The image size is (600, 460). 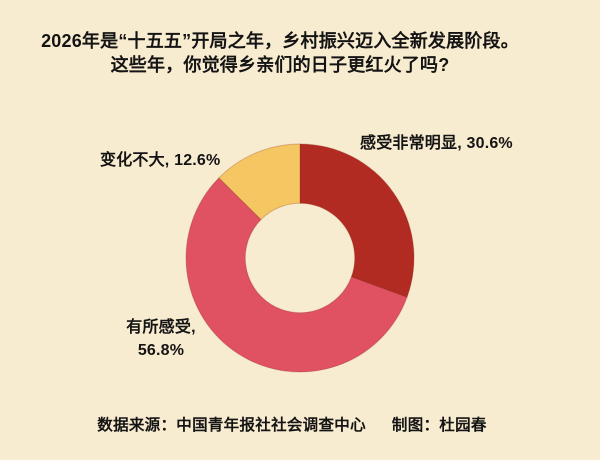 I want to click on footer: 数据来源：中国青年报社社会调查中心 制图：杜园春, so click(x=292, y=424).